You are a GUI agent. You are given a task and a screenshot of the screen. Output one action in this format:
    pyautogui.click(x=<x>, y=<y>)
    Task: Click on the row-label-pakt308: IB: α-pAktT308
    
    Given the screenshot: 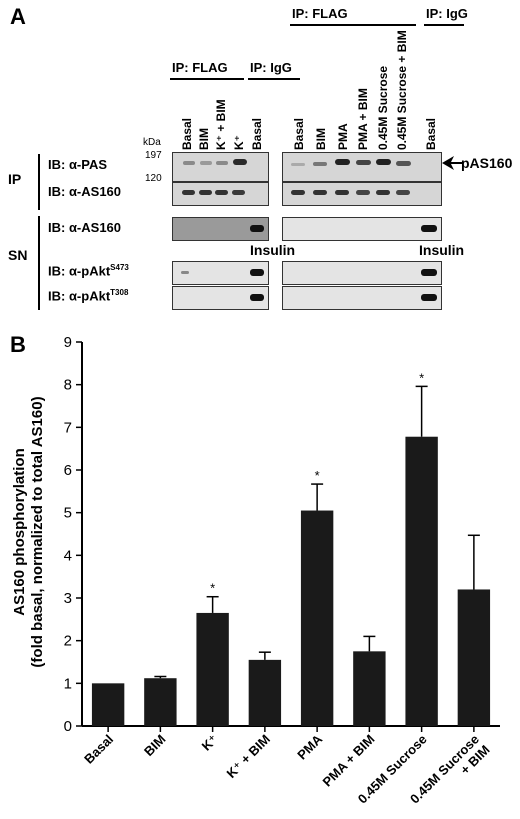 What is the action you would take?
    pyautogui.click(x=88, y=295)
    